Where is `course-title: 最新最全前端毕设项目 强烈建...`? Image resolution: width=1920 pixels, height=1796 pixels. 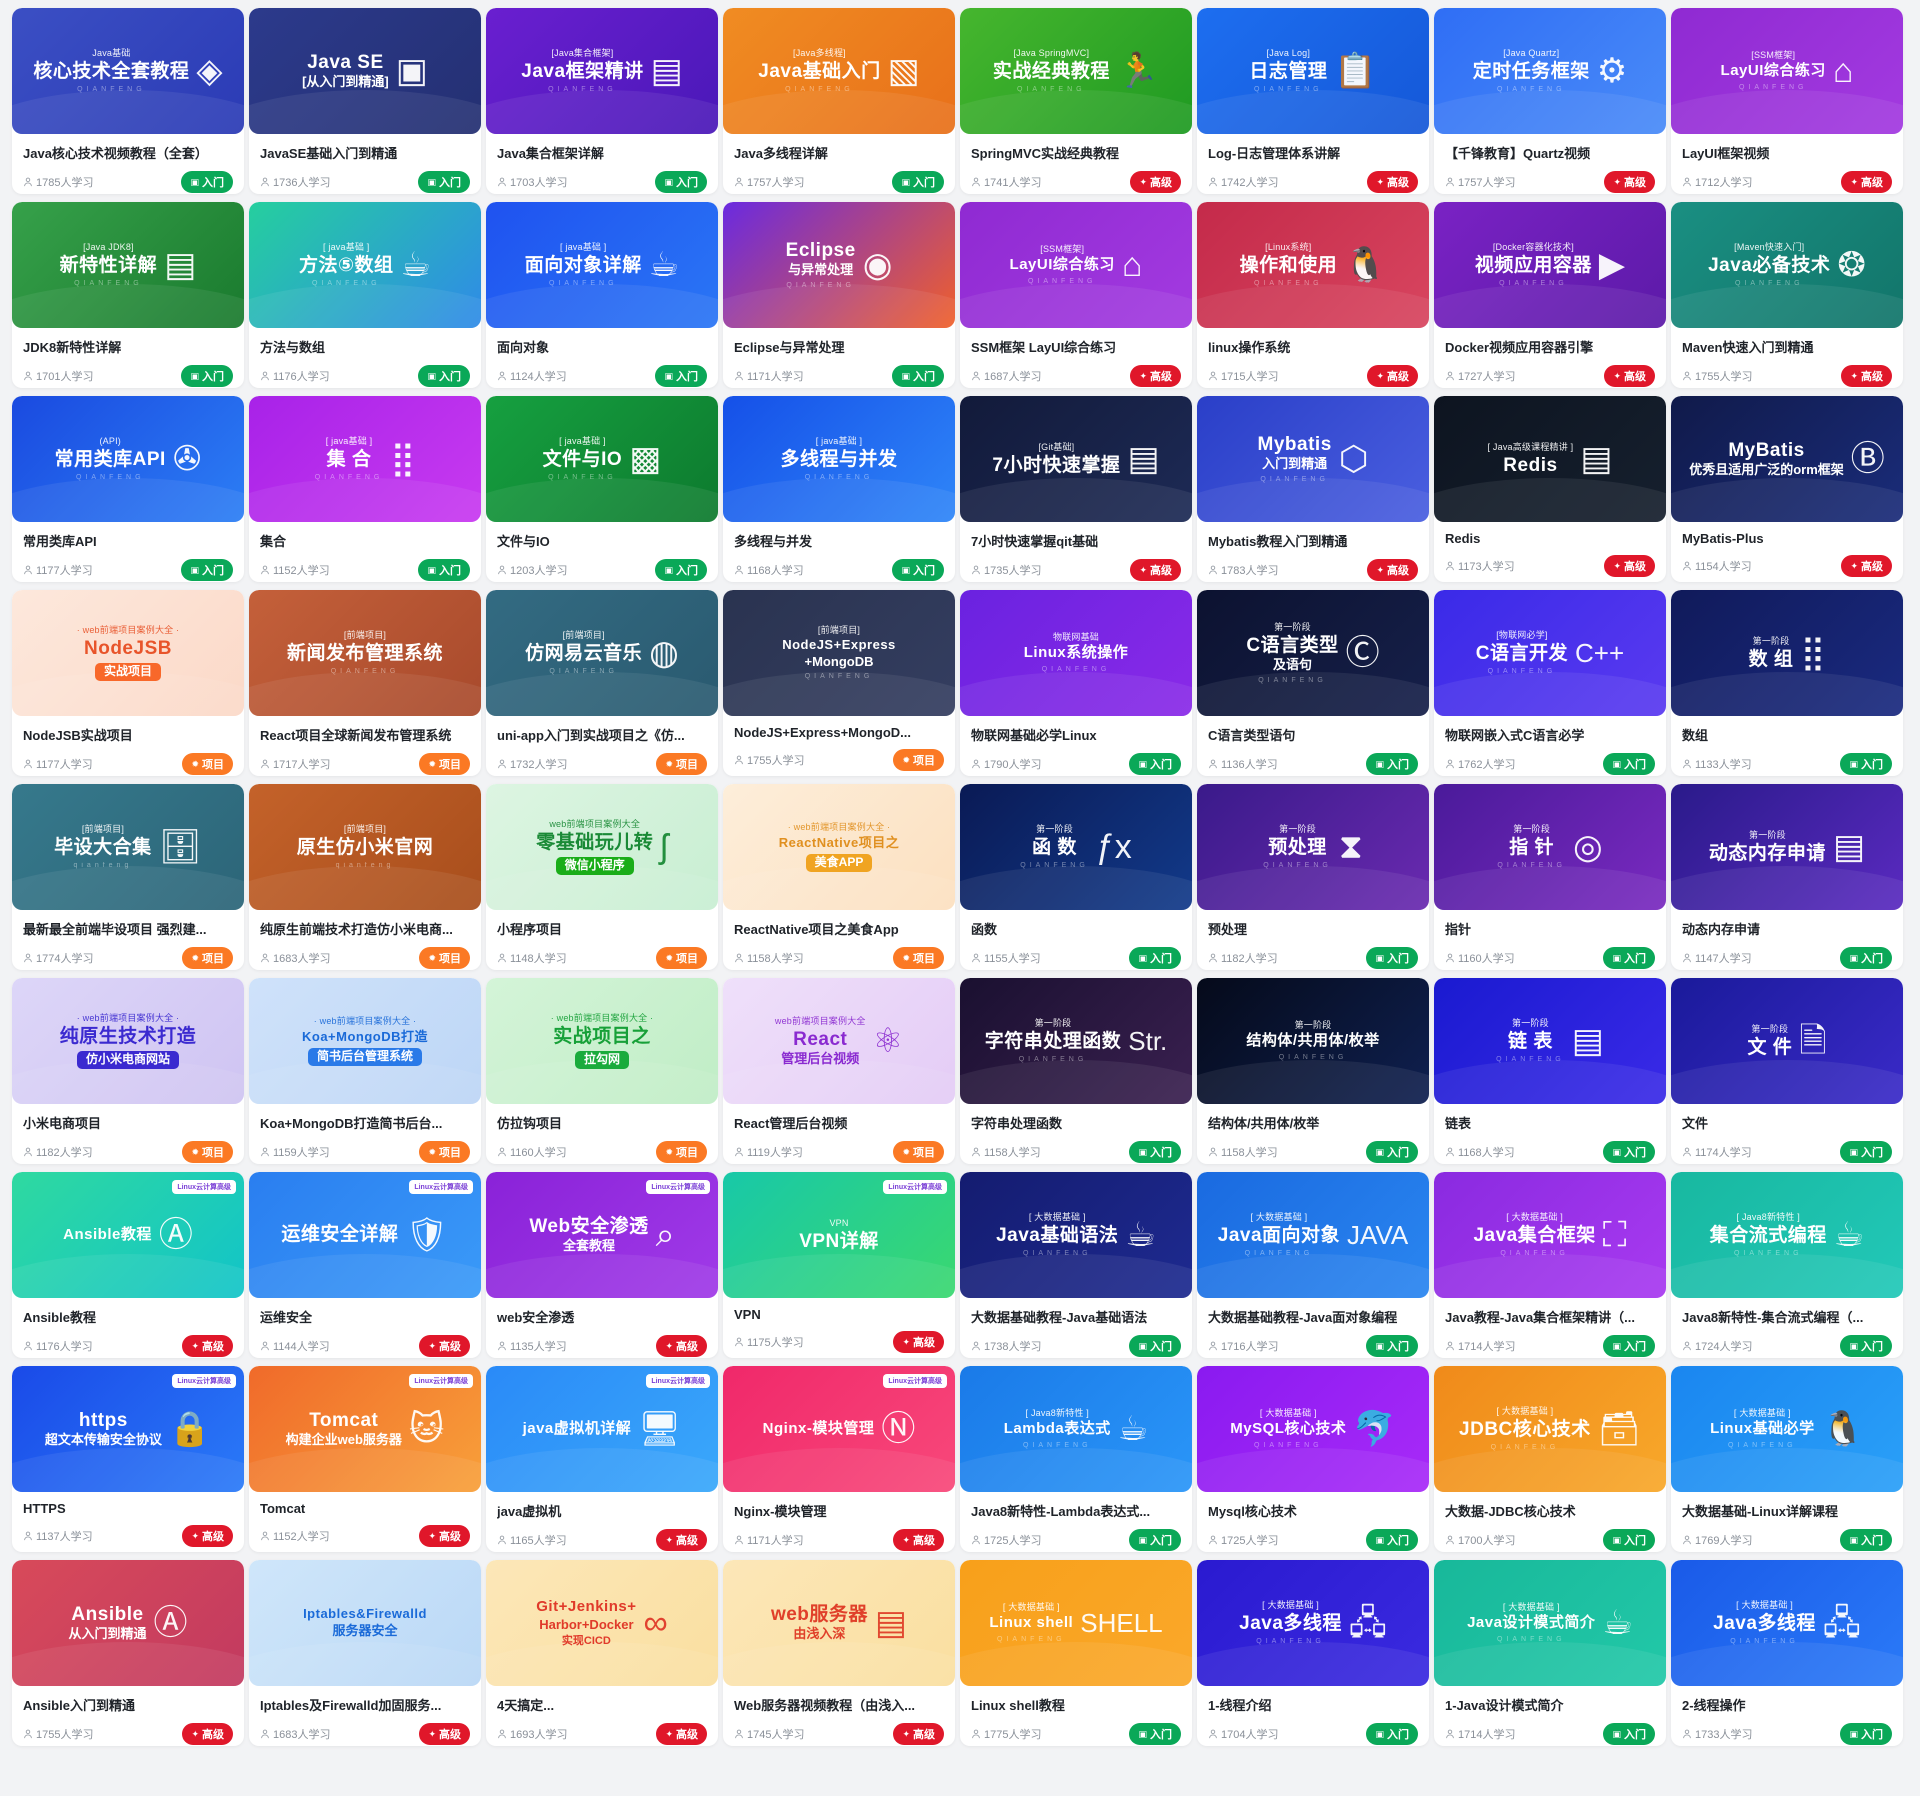
course-title: 最新最全前端毕设项目 强烈建... is located at coordinates (115, 929).